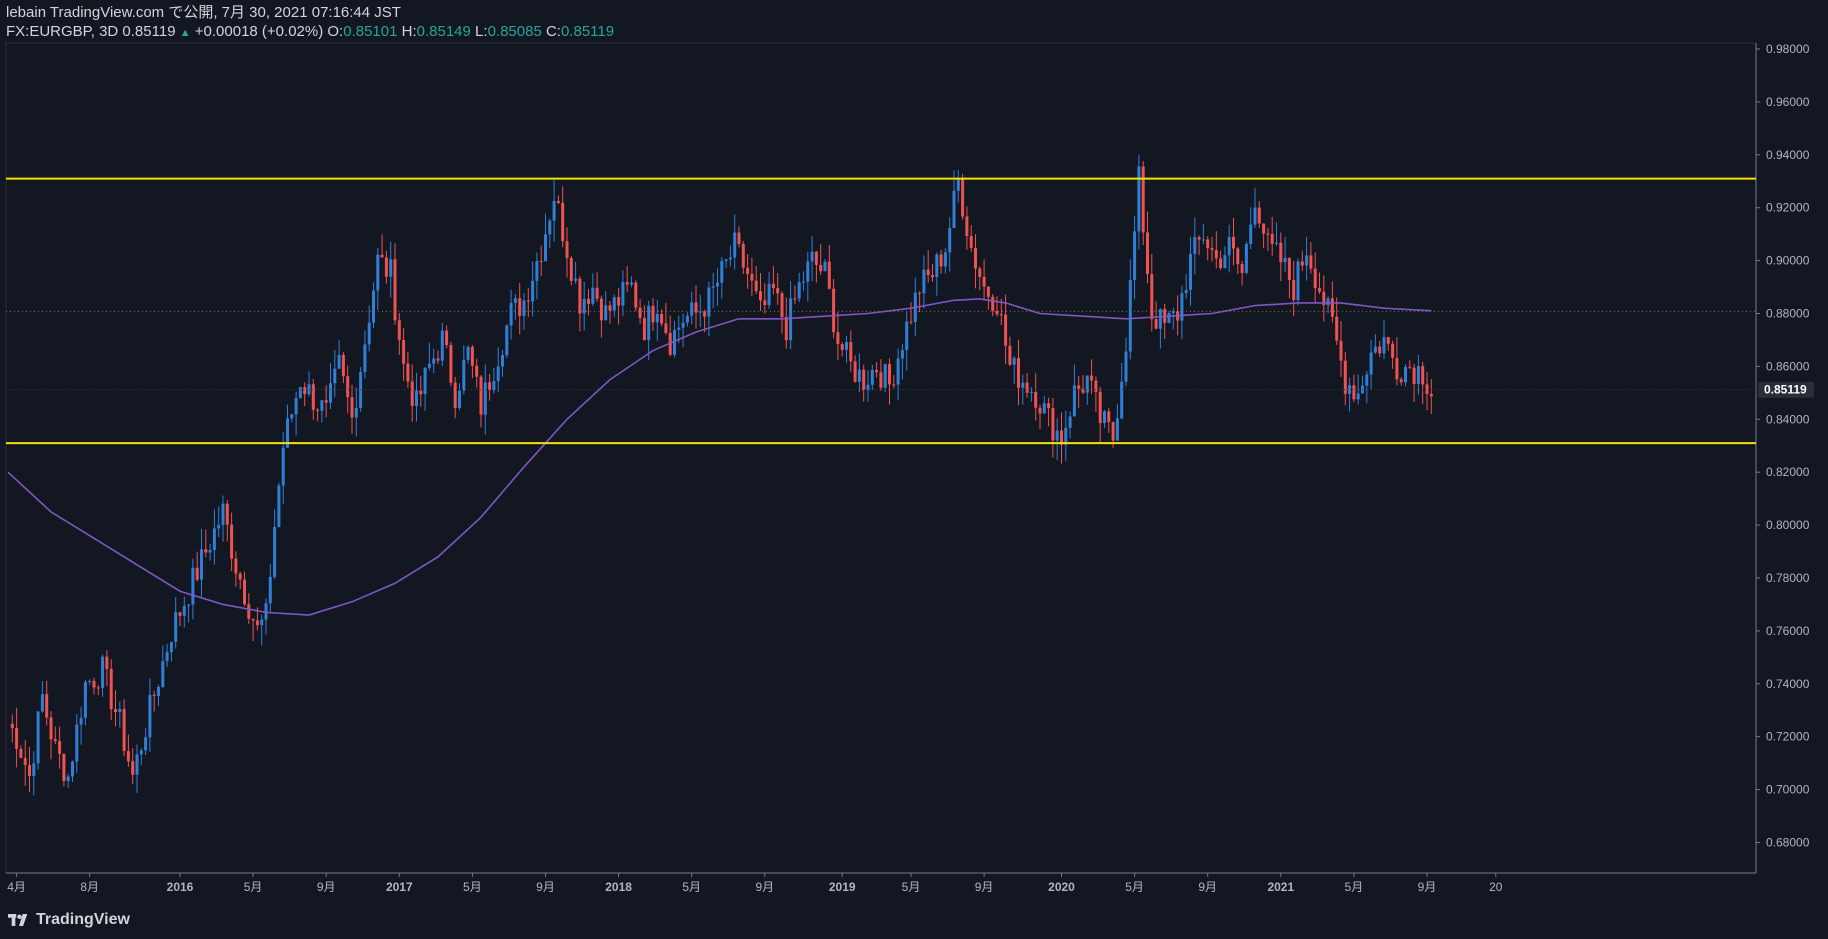 The height and width of the screenshot is (939, 1828). I want to click on up-arrow-icon: ▲, so click(185, 33).